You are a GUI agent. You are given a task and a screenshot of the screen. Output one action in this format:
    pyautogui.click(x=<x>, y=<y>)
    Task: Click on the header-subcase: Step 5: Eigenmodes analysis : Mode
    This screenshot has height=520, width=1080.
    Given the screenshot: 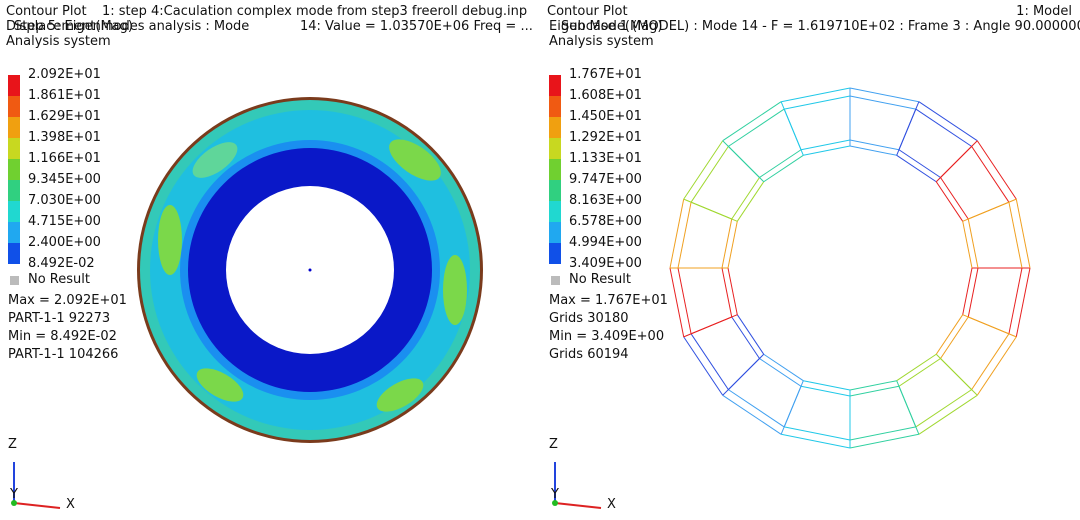 What is the action you would take?
    pyautogui.click(x=132, y=26)
    